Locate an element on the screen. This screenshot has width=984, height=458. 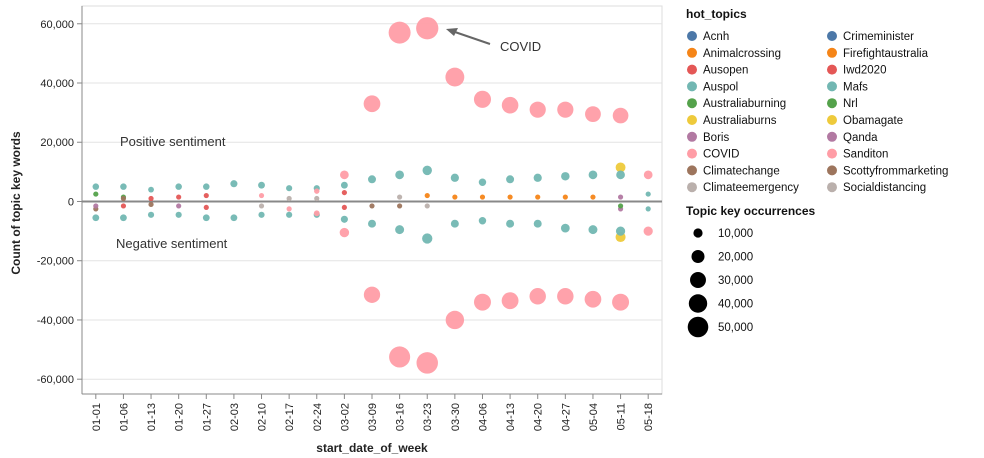
legend-label: Australiaburns is located at coordinates (740, 121).